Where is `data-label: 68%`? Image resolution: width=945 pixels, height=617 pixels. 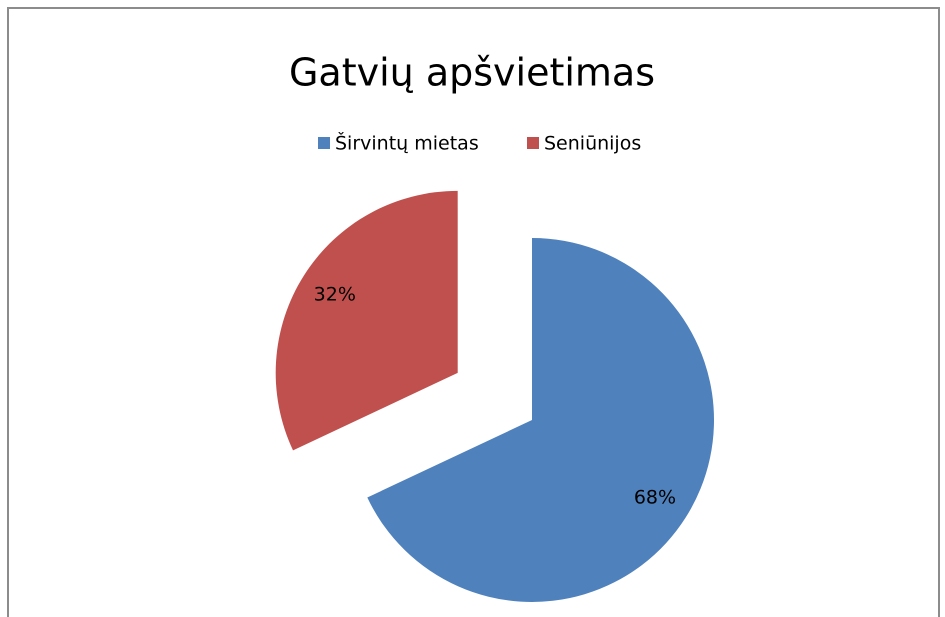
data-label: 68% is located at coordinates (655, 498).